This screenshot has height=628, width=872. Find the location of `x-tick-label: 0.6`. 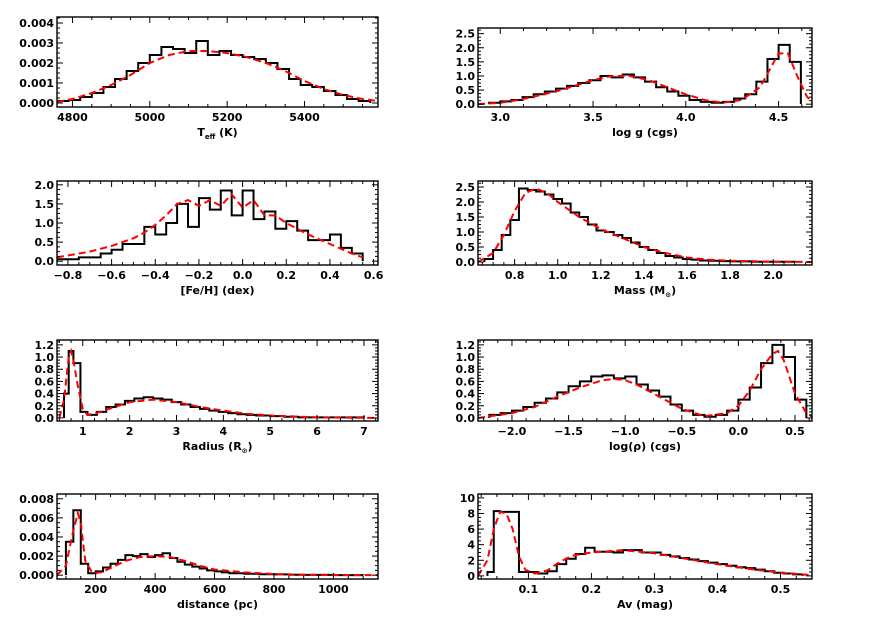

x-tick-label: 0.6 is located at coordinates (374, 275).